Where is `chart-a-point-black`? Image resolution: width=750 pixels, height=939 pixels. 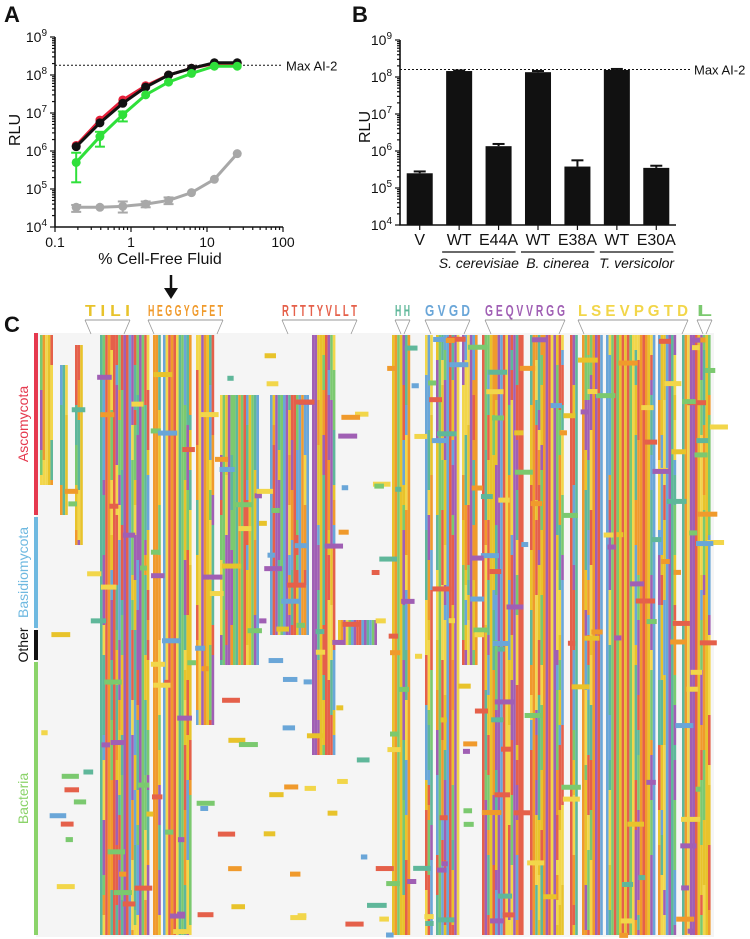 chart-a-point-black is located at coordinates (146, 87).